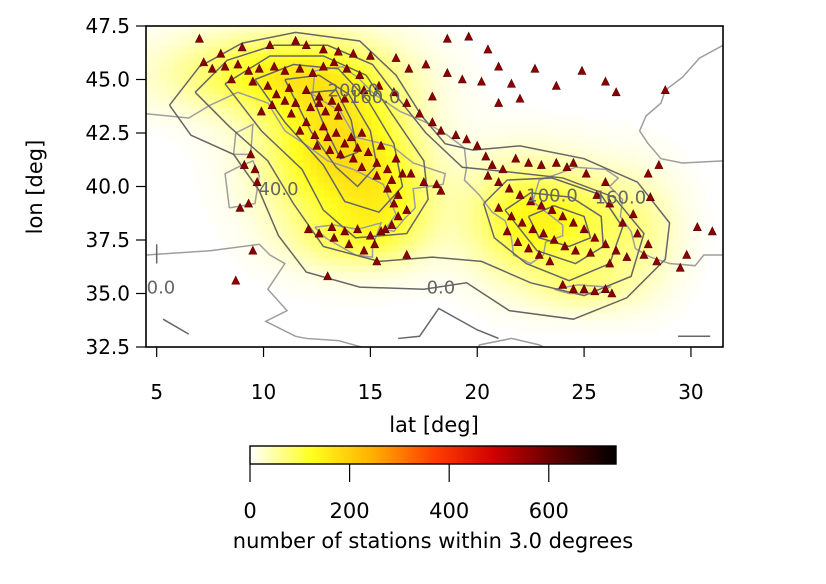 This screenshot has height=584, width=826. Describe the element at coordinates (680, 104) in the screenshot. I see `coastline` at that location.